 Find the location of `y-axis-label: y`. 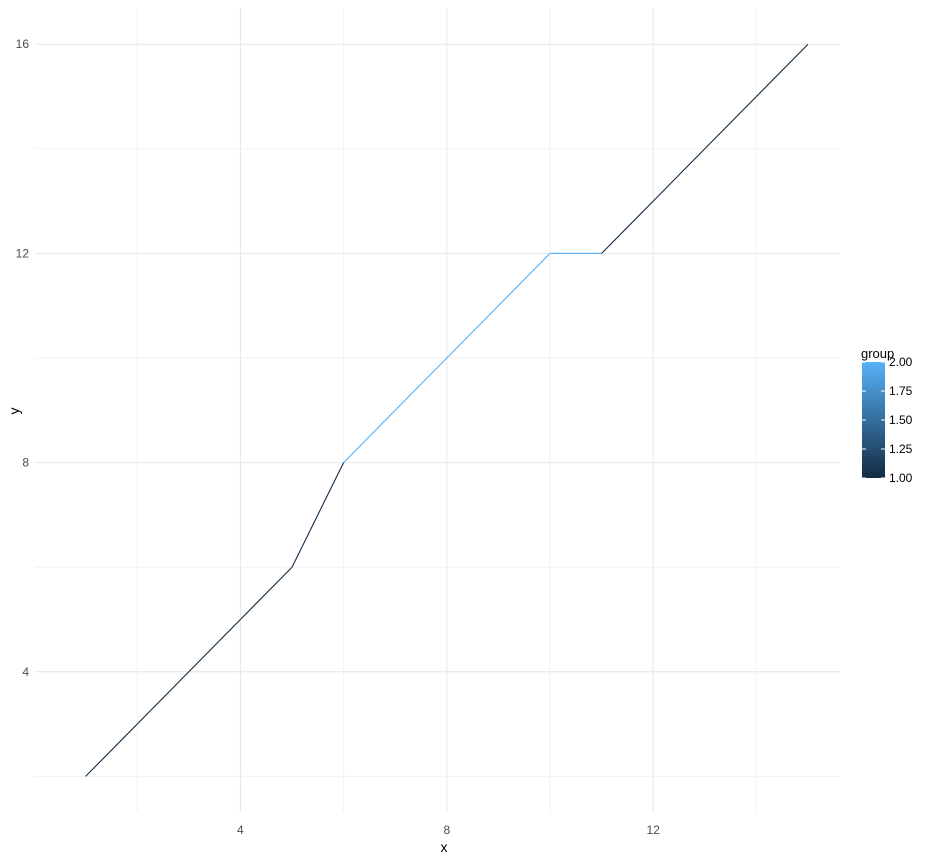

y-axis-label: y is located at coordinates (14, 411).